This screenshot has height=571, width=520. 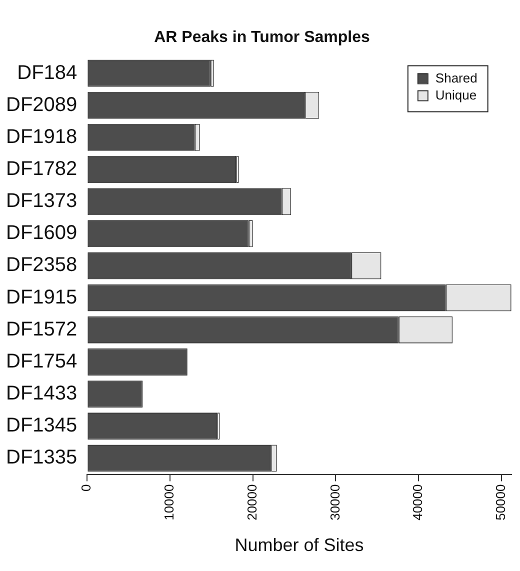 I want to click on x-tick-label: 40000, so click(x=418, y=502).